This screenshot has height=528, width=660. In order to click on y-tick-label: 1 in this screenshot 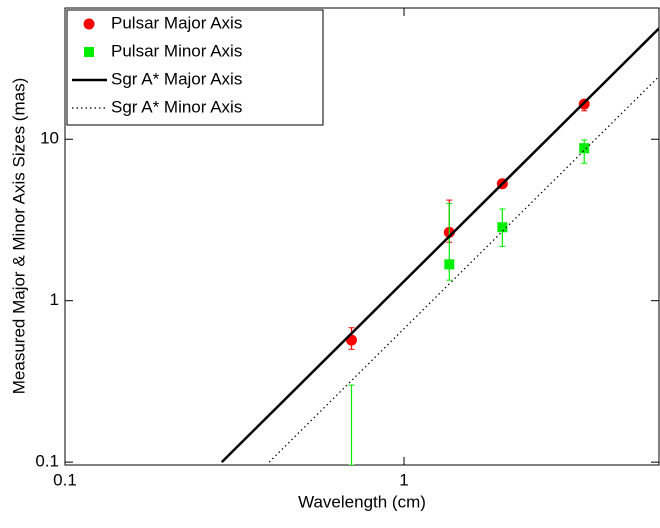, I will do `click(54, 299)`.